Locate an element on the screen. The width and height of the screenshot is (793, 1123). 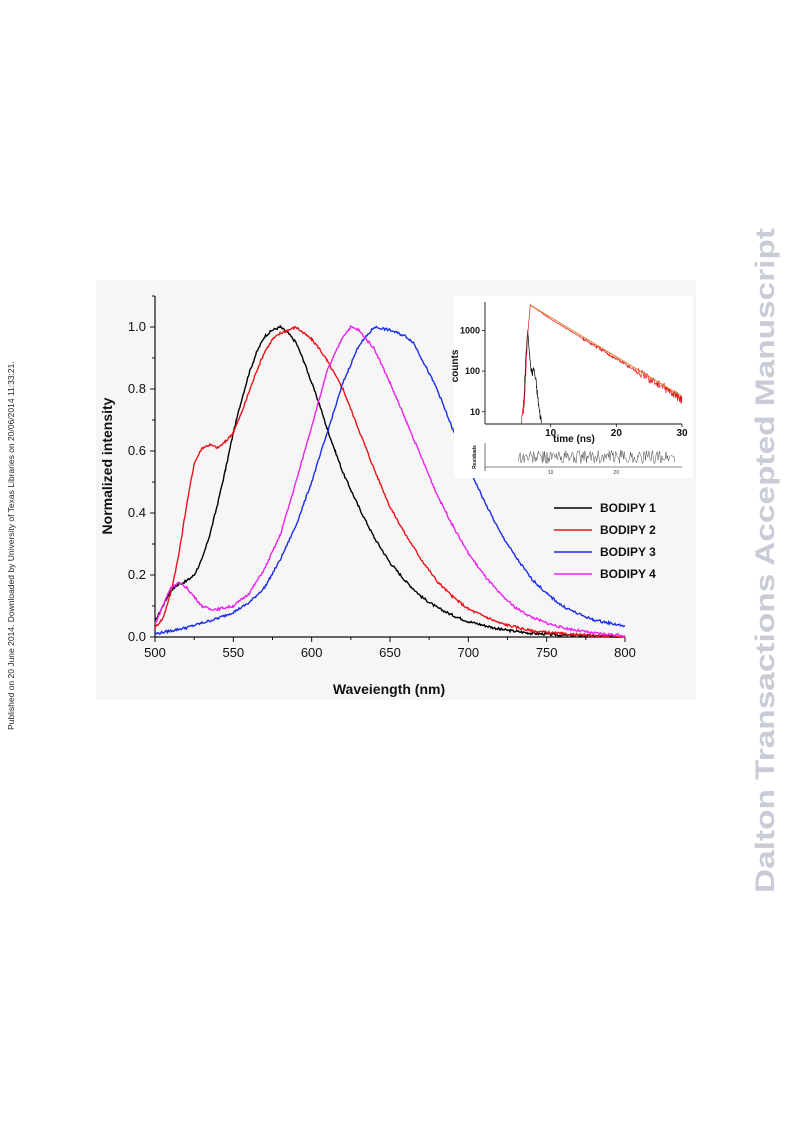
inset-y-tick-label: 10 is located at coordinates (475, 412).